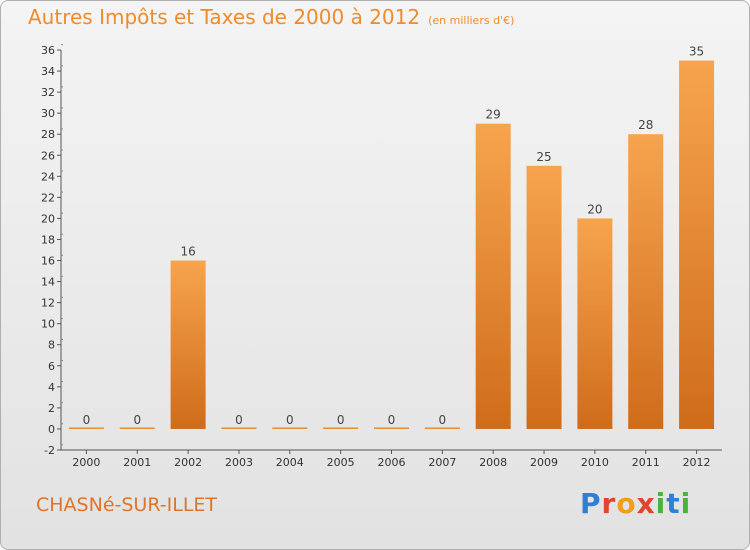  I want to click on y-tick-label: 36, so click(48, 50).